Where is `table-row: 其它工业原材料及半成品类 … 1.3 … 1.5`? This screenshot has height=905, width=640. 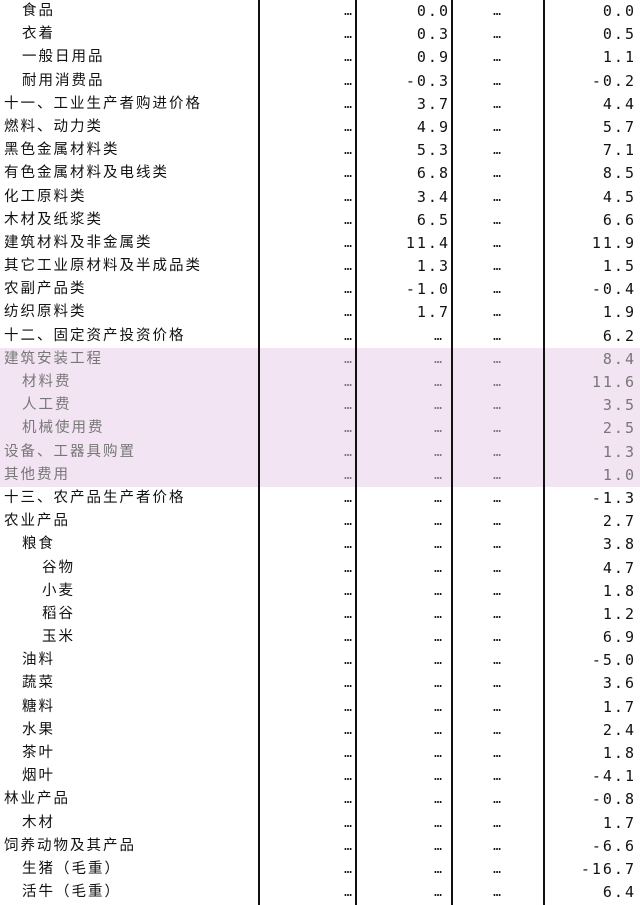 table-row: 其它工业原材料及半成品类 … 1.3 … 1.5 is located at coordinates (320, 266).